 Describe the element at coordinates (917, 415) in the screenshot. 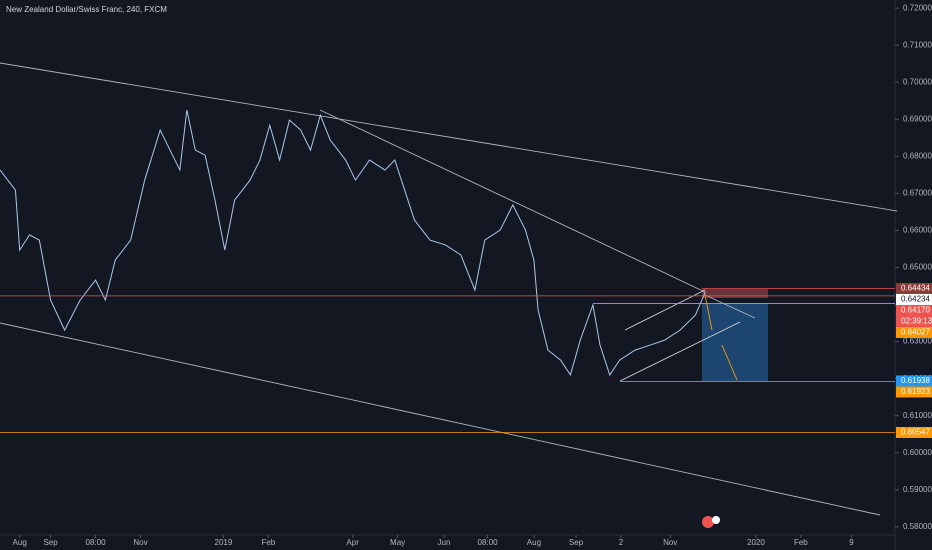

I see `y-tick-label: 0.61000` at that location.